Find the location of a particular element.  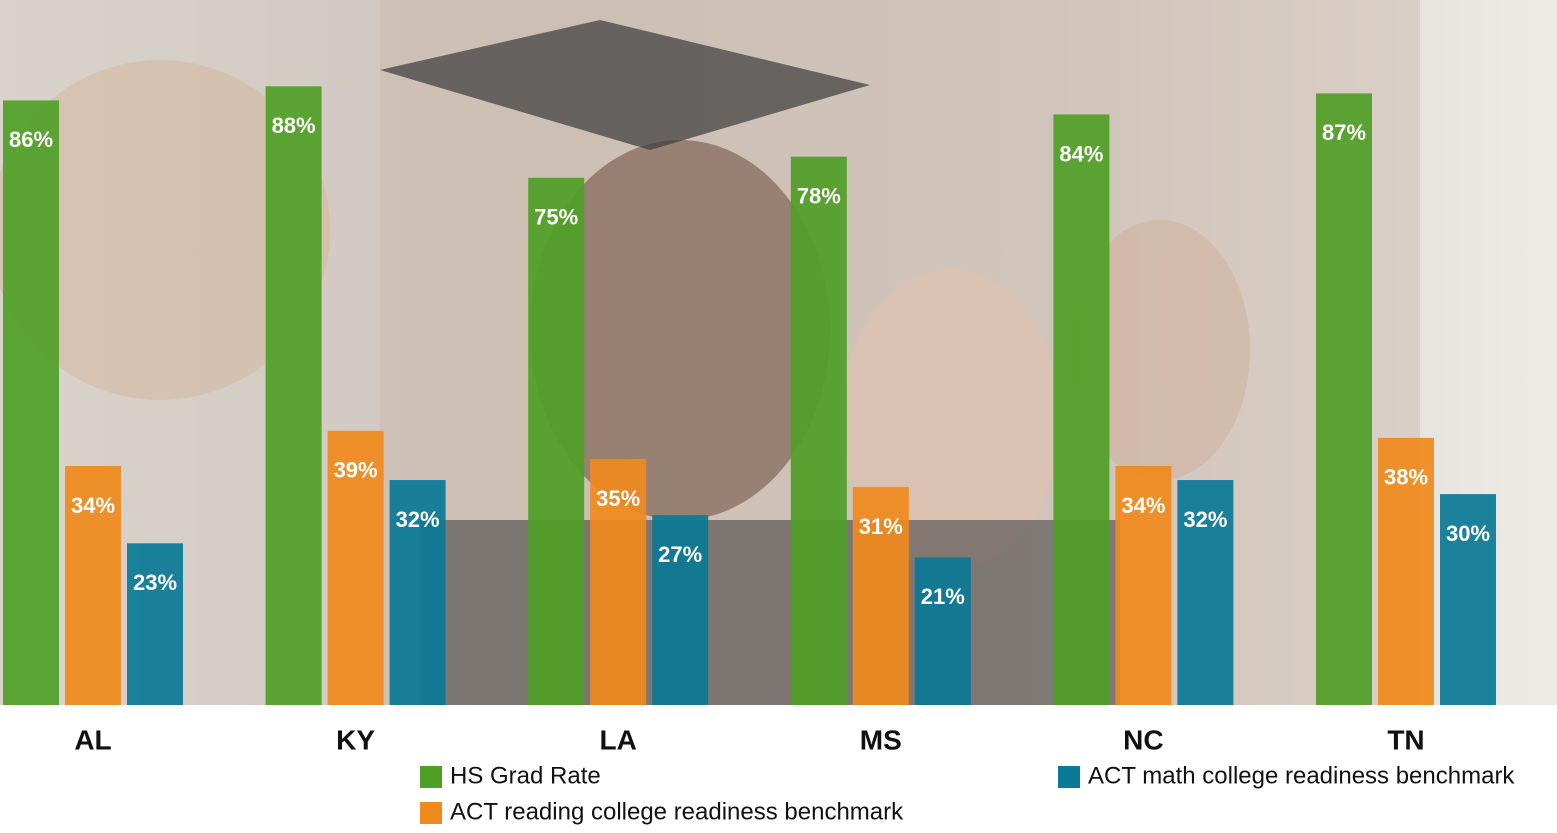

legend-label: ACT math college readiness benchmark is located at coordinates (1301, 775).